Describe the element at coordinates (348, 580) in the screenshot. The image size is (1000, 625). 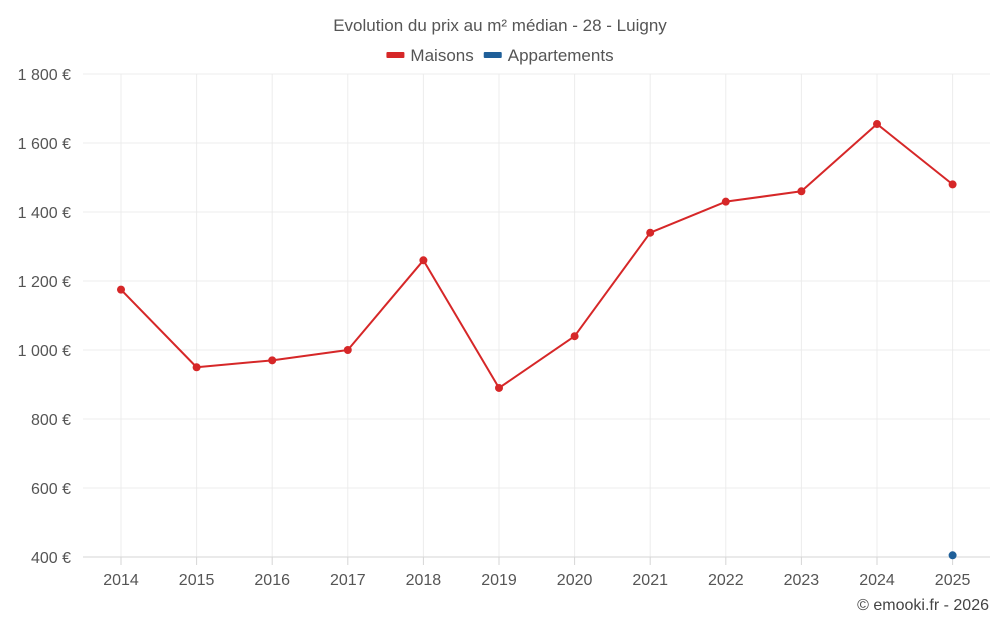
I see `x-tick-label: 2017` at that location.